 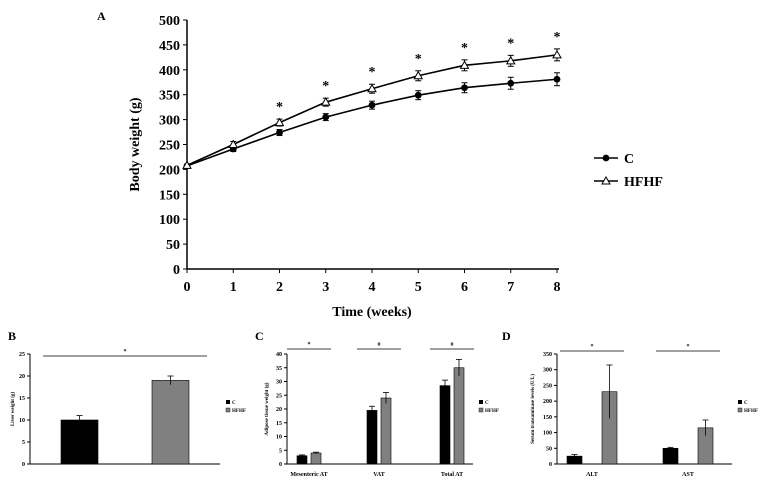 I want to click on panel-c-y-axis-title: Adipose tissue weight (g), so click(x=267, y=408).